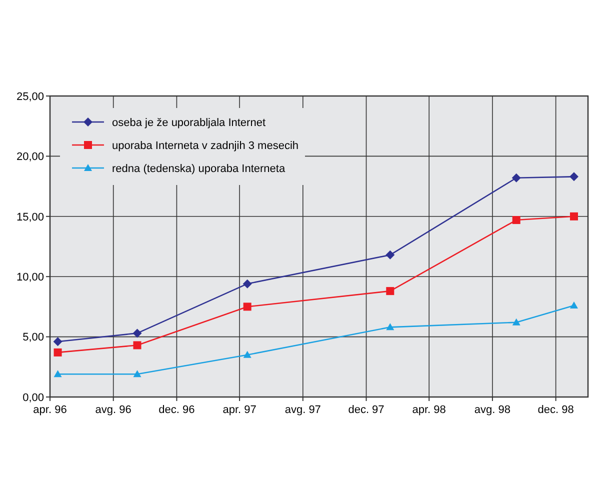 Image resolution: width=595 pixels, height=478 pixels. What do you see at coordinates (189, 122) in the screenshot?
I see `legend-label: oseba je že uporabljala Internet` at bounding box center [189, 122].